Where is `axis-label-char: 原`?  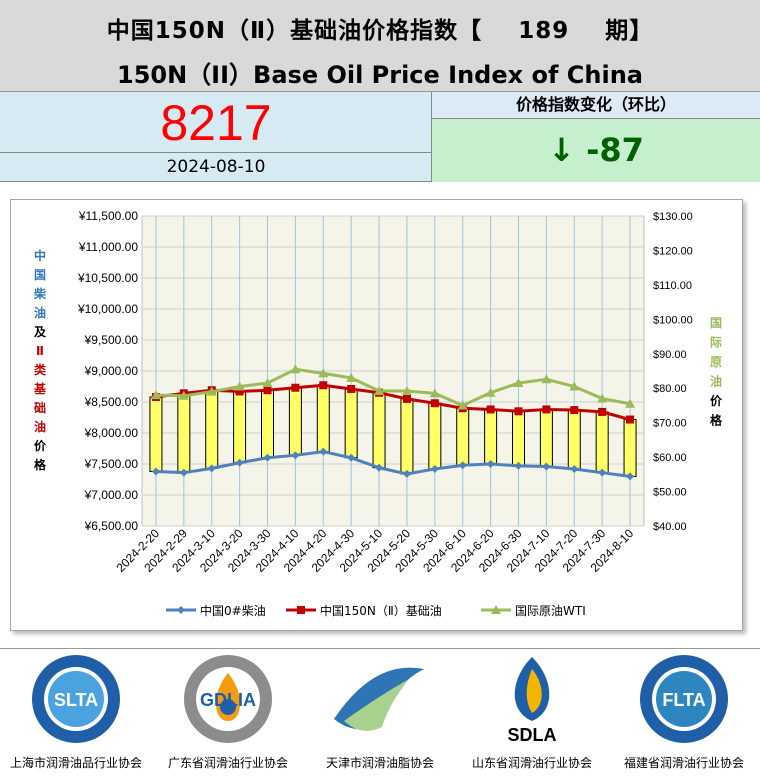 axis-label-char: 原 is located at coordinates (716, 362).